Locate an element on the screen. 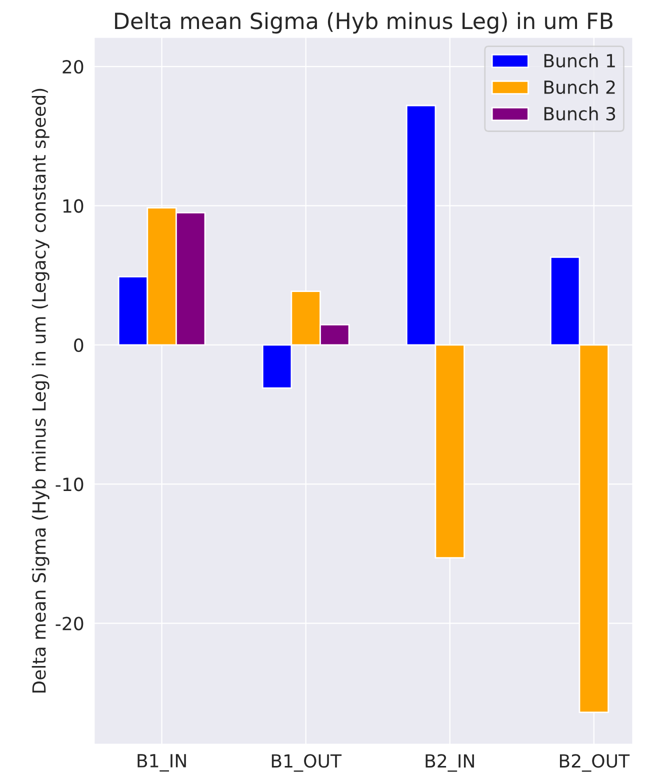 Image resolution: width=649 pixels, height=777 pixels. y-tick-label: 20 is located at coordinates (73, 67).